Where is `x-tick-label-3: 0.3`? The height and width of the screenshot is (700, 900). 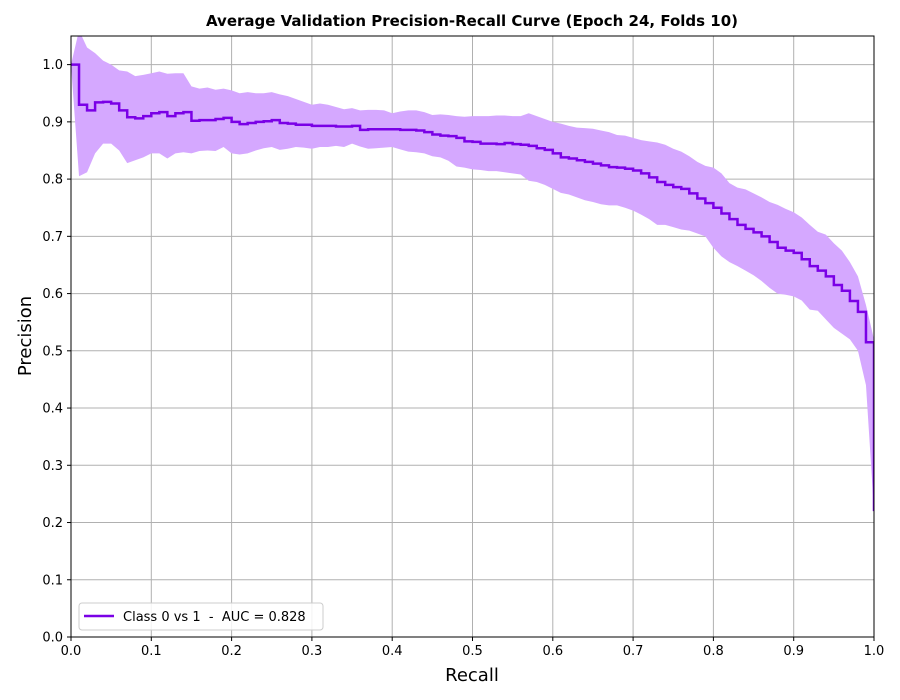
x-tick-label-3: 0.3 is located at coordinates (312, 651).